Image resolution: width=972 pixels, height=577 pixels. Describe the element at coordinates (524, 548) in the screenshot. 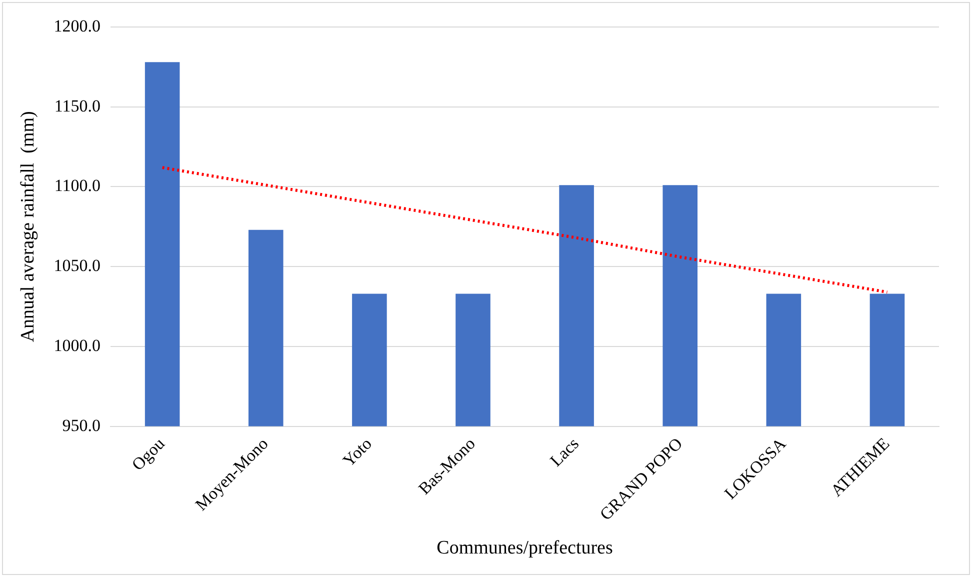

I see `x-axis-title: Communes/prefectures` at that location.